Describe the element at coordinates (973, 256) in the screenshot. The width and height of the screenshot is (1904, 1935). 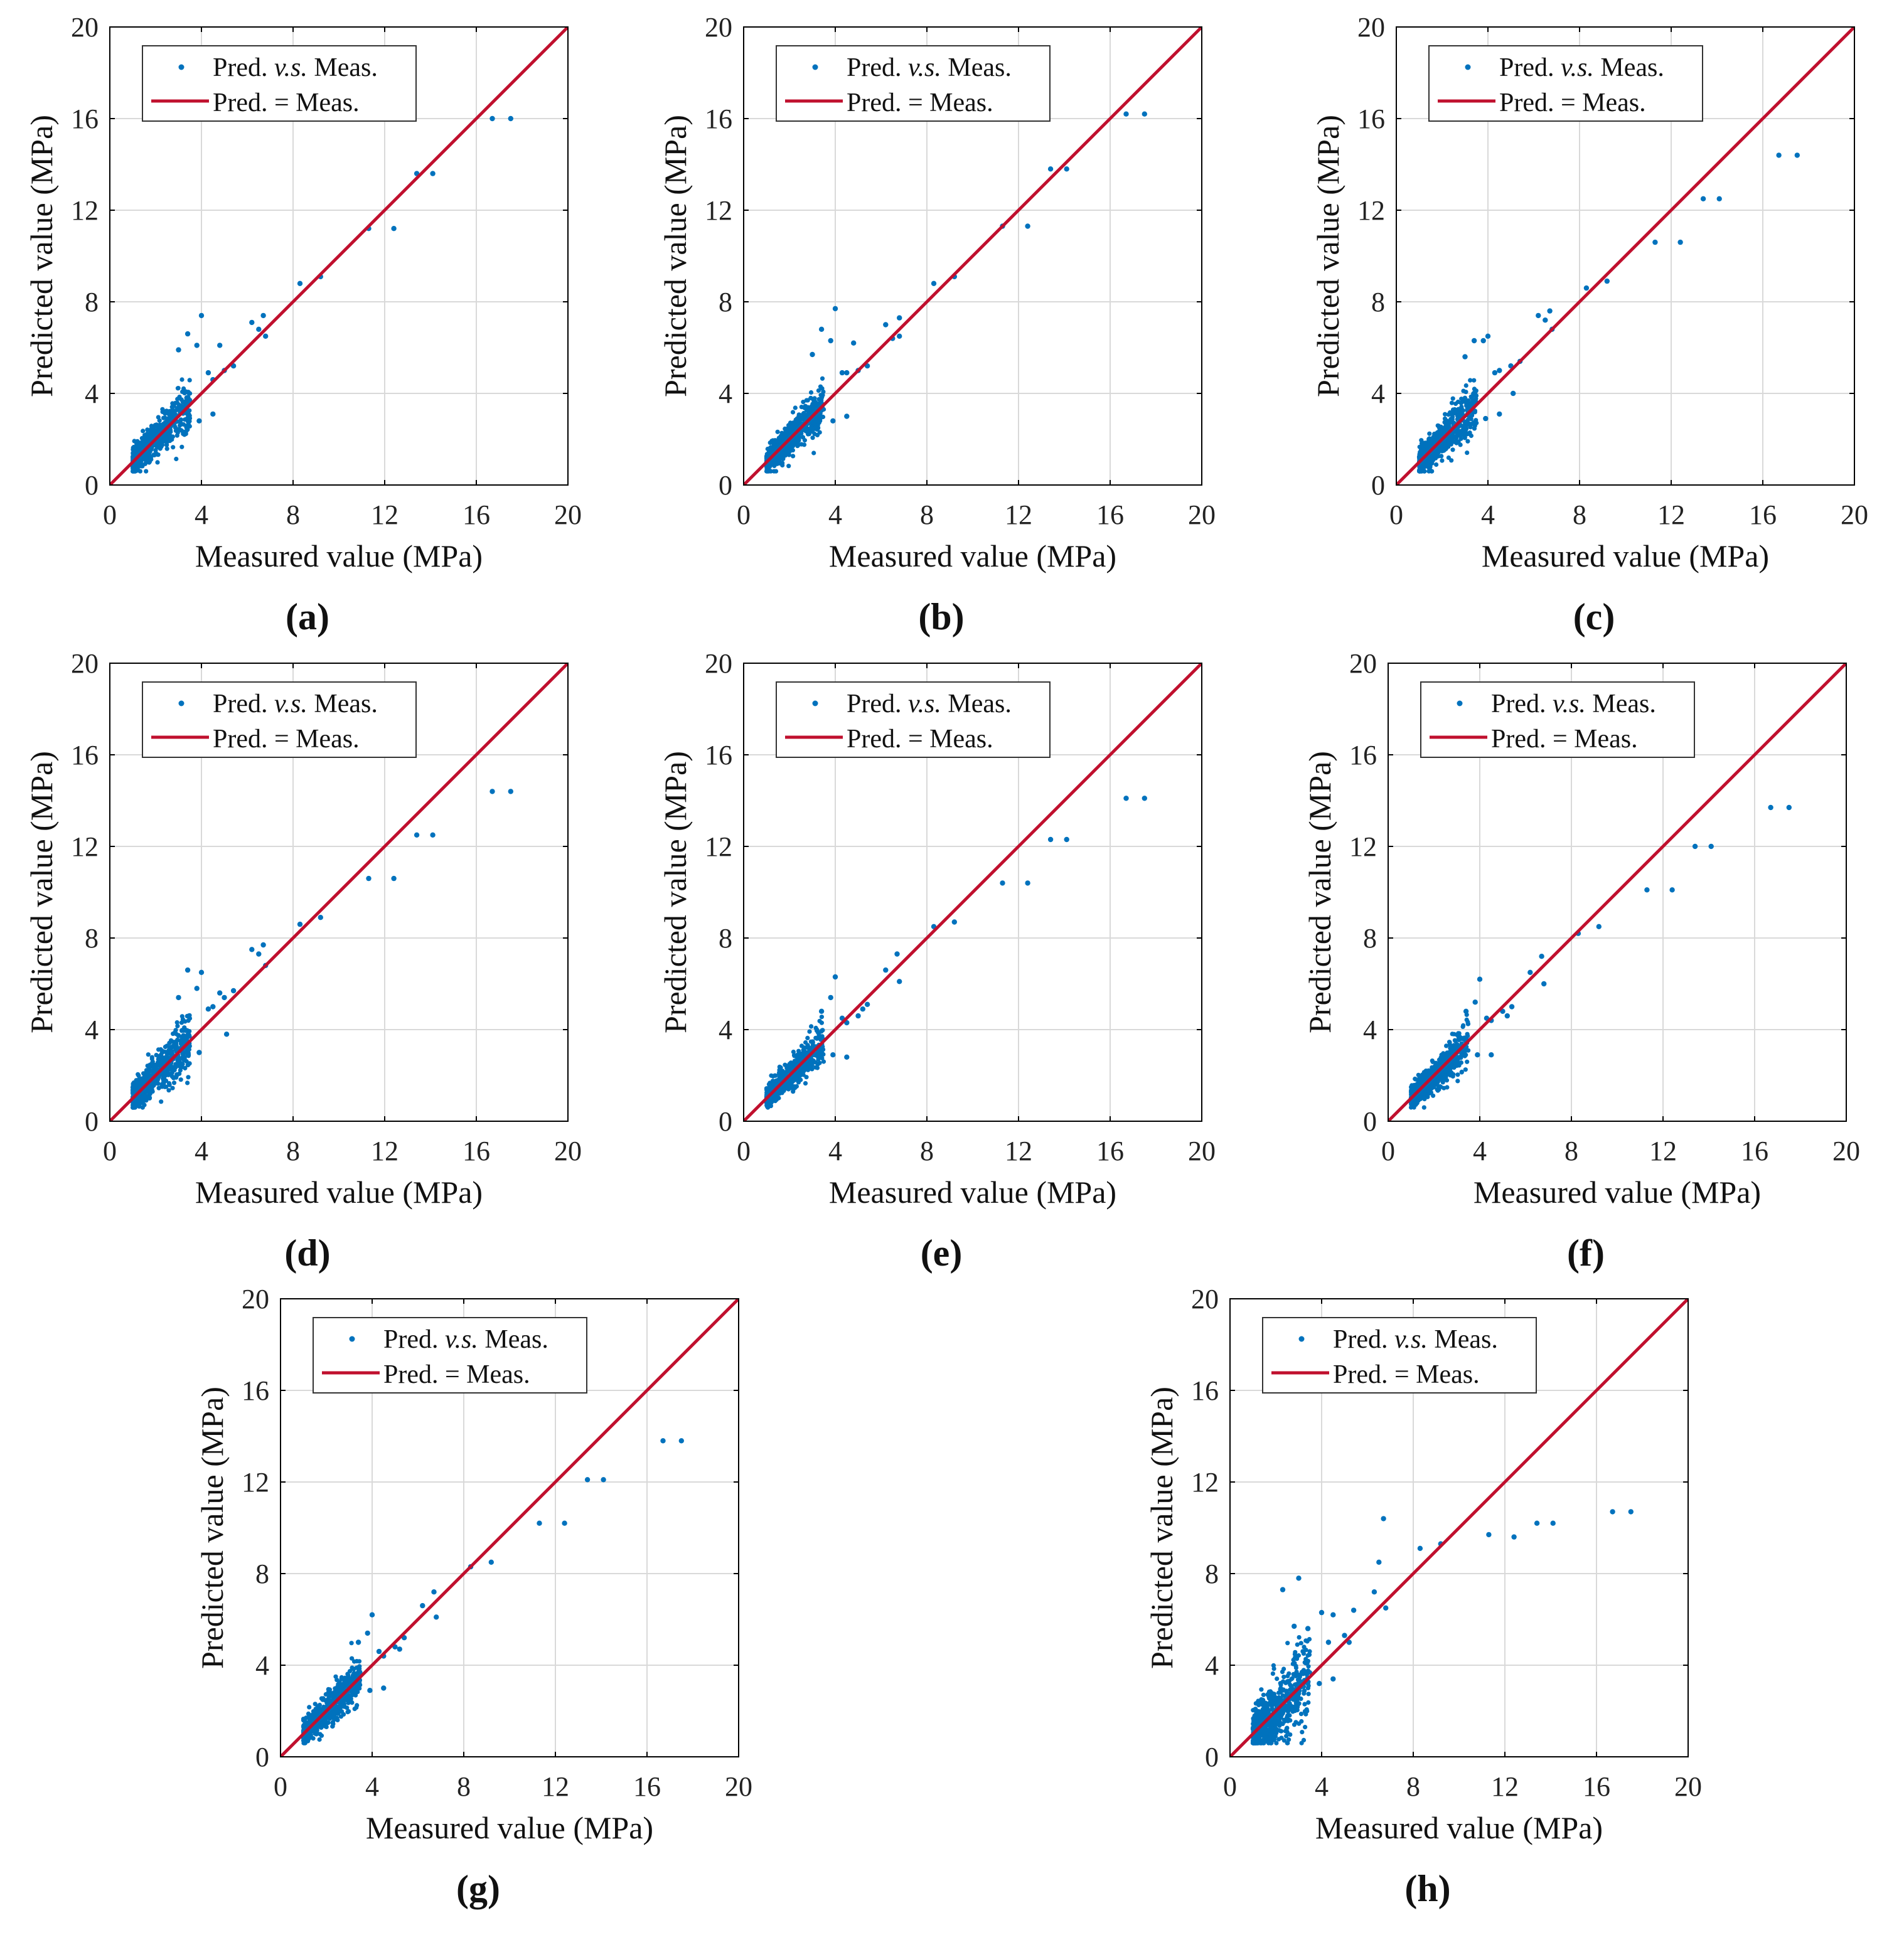
I see `data-marks` at that location.